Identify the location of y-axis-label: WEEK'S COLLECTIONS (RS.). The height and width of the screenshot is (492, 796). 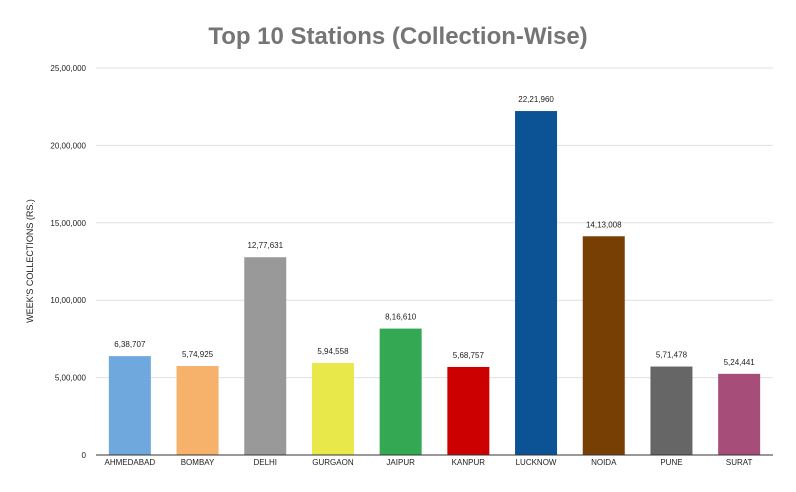
(30, 261).